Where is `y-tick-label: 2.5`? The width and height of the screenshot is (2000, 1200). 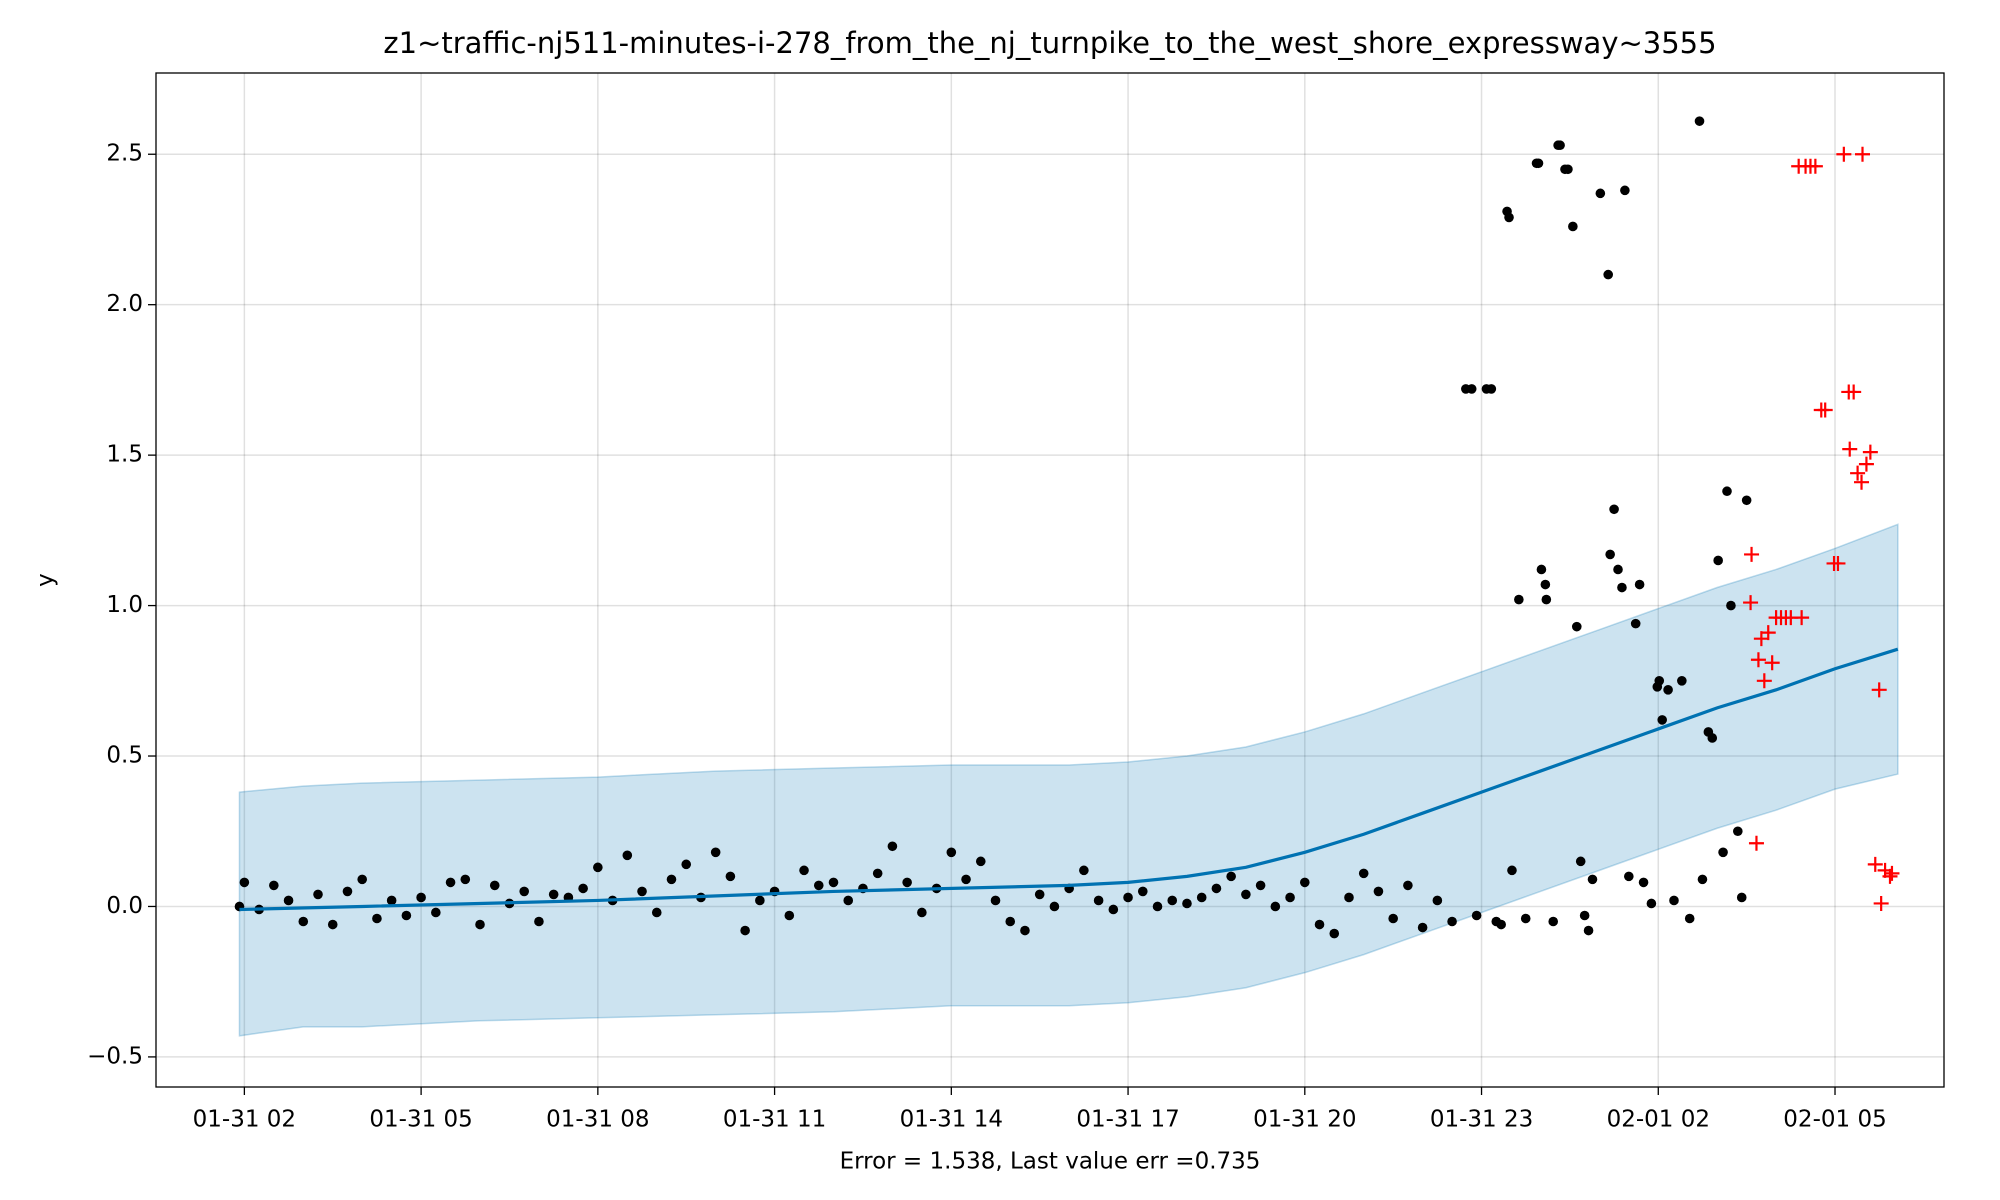
y-tick-label: 2.5 is located at coordinates (124, 154).